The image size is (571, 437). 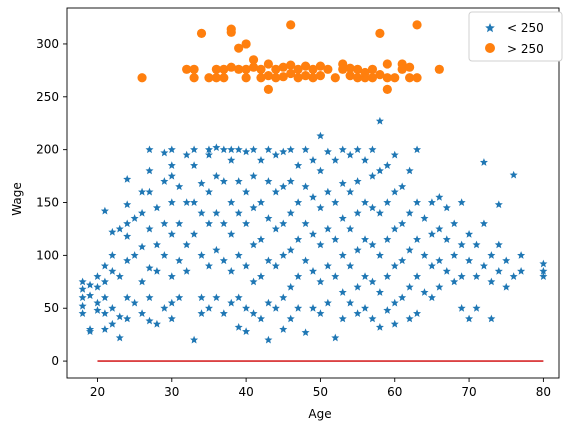 I want to click on x-tick-label: 70, so click(x=468, y=392).